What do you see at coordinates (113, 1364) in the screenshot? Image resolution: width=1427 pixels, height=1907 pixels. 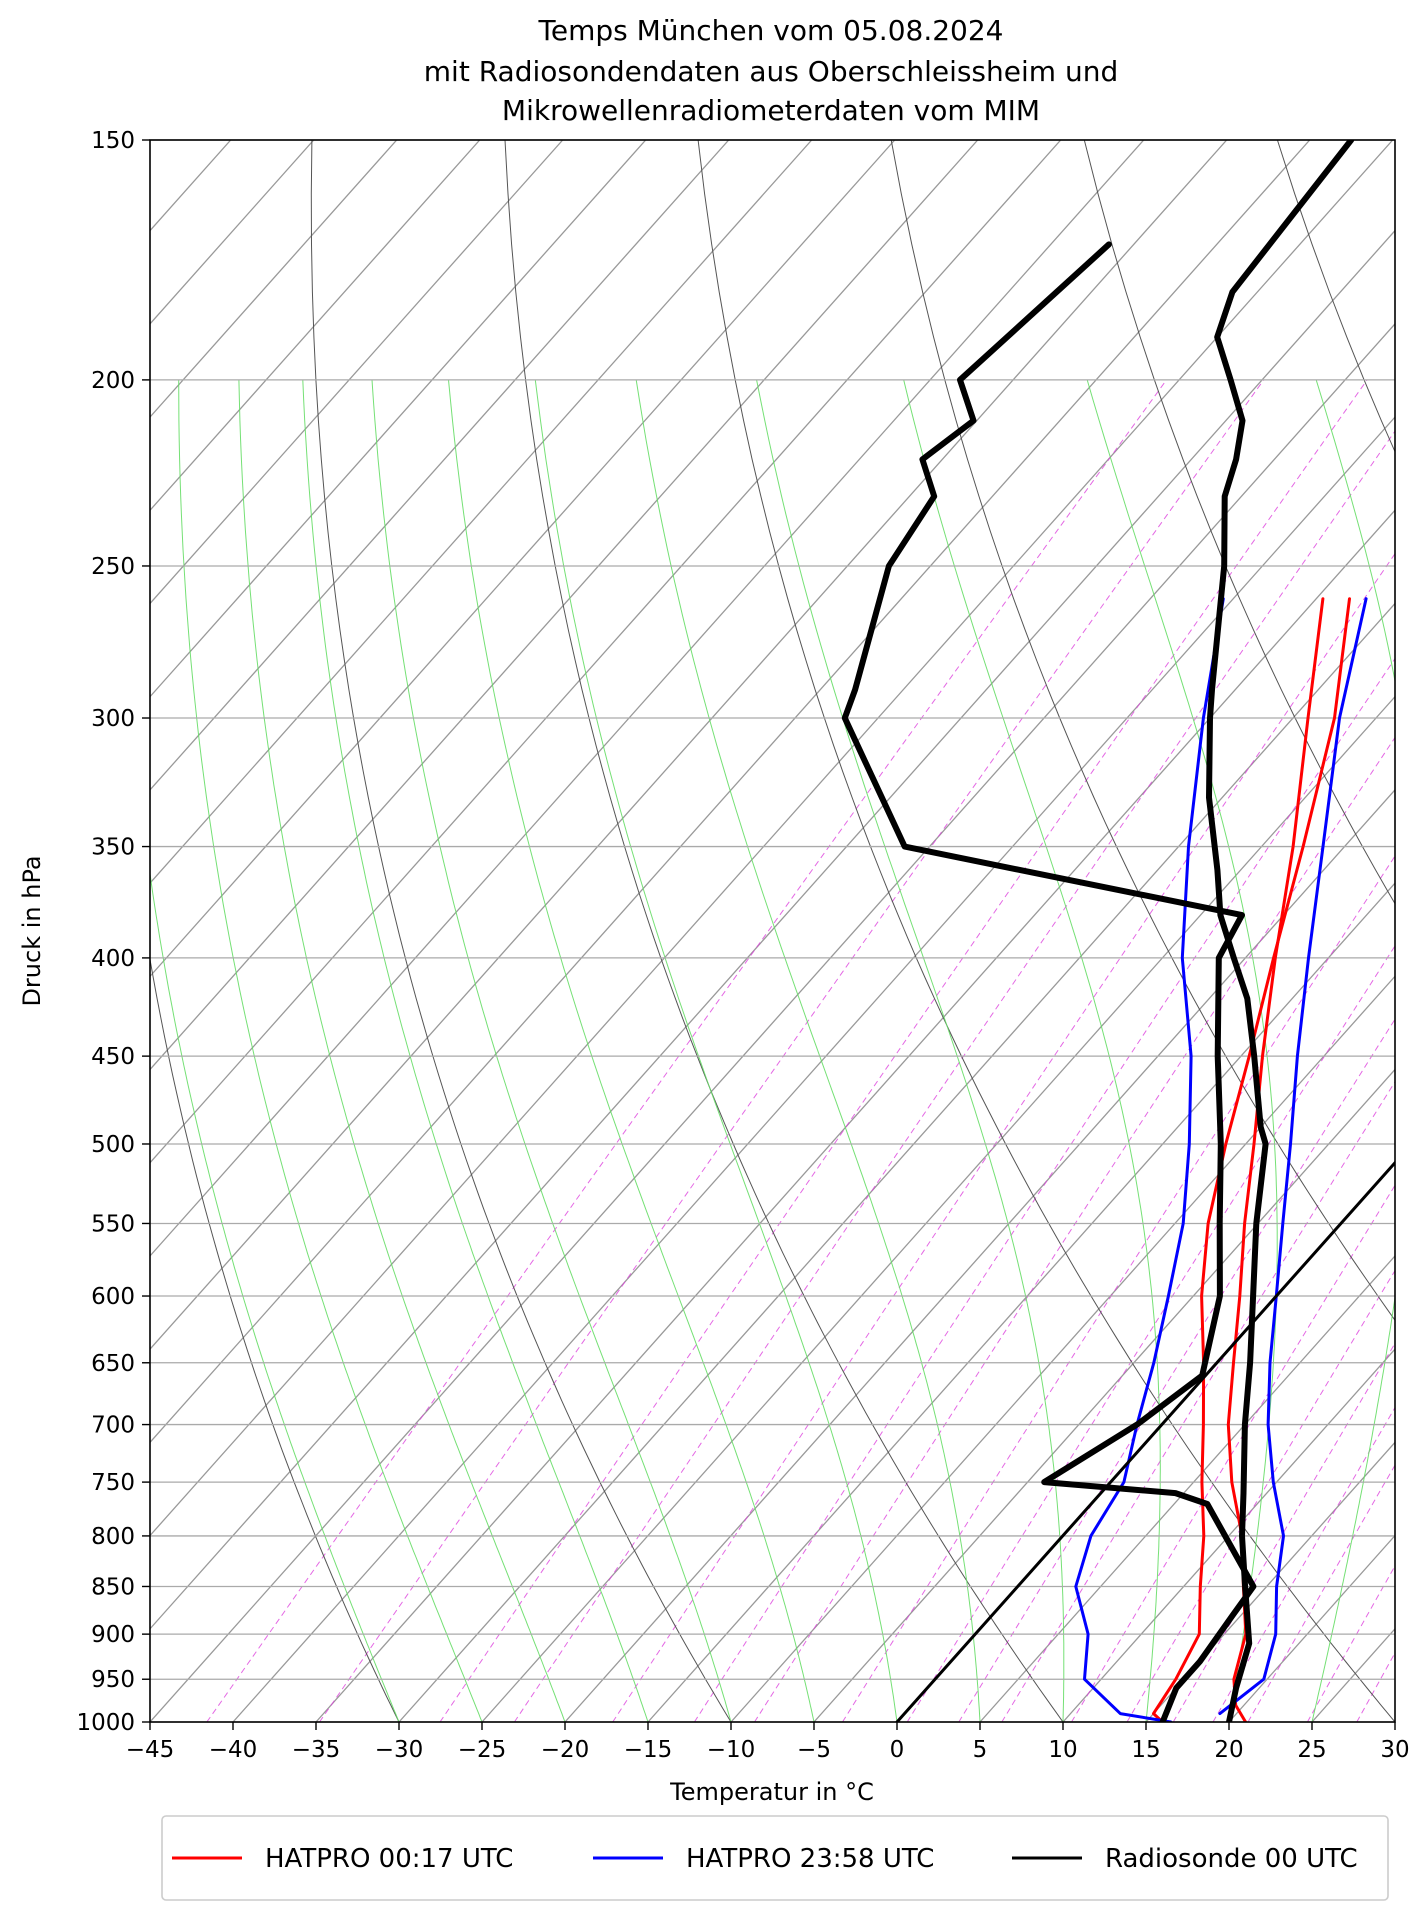 I see `y-tick-label: 650` at bounding box center [113, 1364].